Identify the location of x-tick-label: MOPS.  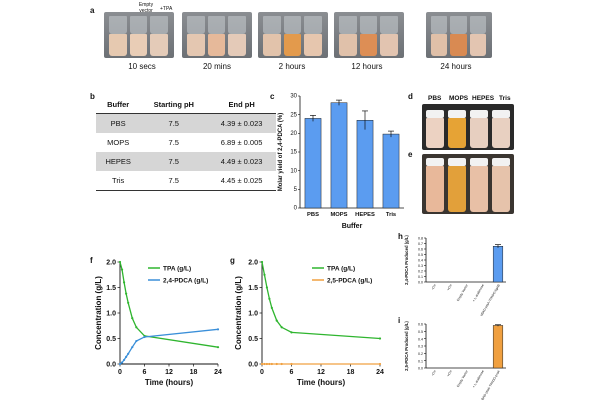
(338, 215).